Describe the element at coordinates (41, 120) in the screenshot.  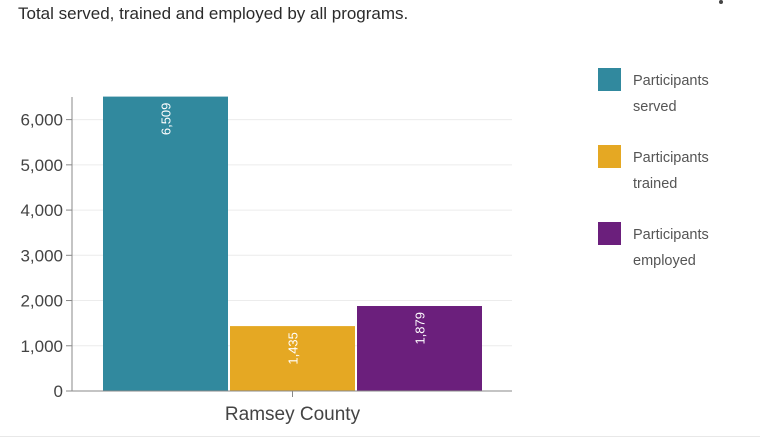
I see `y-tick-label: 6,000` at that location.